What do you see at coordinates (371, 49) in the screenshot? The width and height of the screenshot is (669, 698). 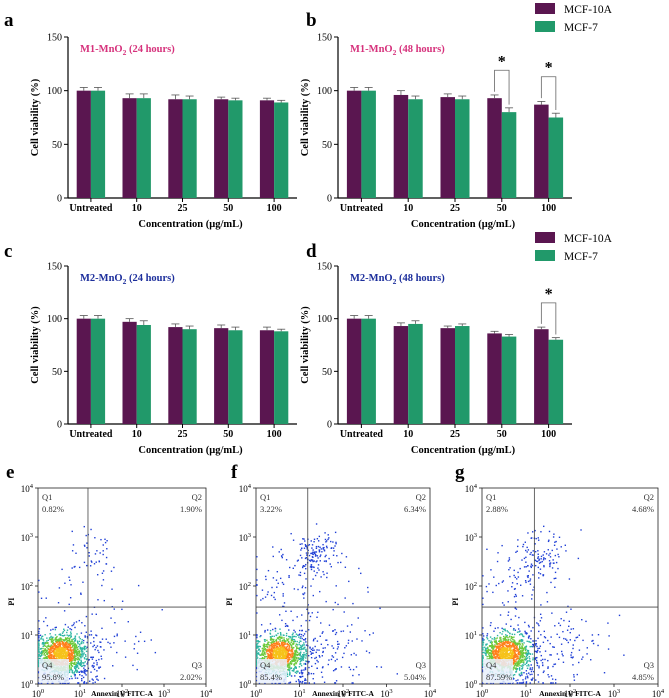 I see `title-formula: M1-MnO` at bounding box center [371, 49].